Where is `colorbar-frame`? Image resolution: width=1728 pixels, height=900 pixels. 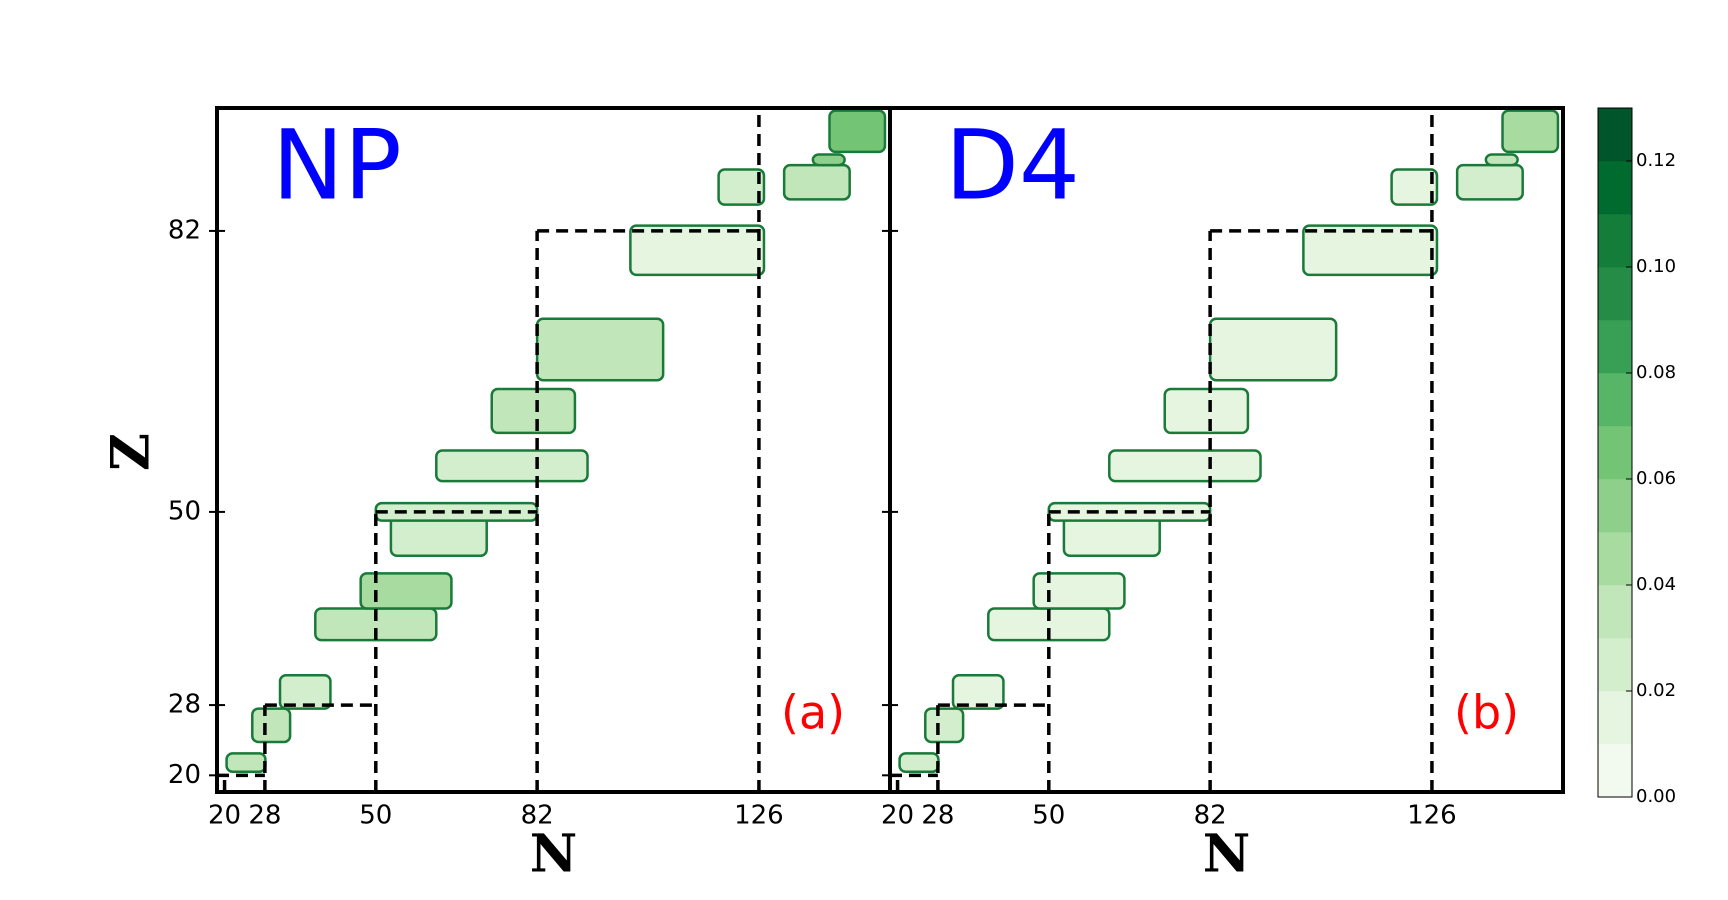
colorbar-frame is located at coordinates (1615, 452).